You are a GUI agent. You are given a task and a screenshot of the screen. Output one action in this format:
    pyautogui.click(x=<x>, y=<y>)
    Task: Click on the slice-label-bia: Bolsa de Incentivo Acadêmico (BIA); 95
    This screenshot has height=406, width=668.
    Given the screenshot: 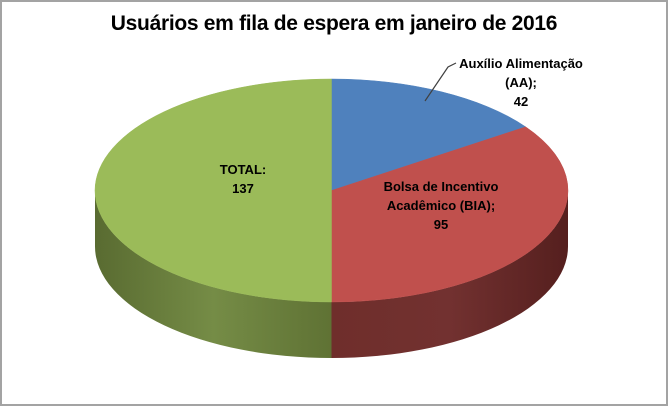 What is the action you would take?
    pyautogui.click(x=441, y=205)
    